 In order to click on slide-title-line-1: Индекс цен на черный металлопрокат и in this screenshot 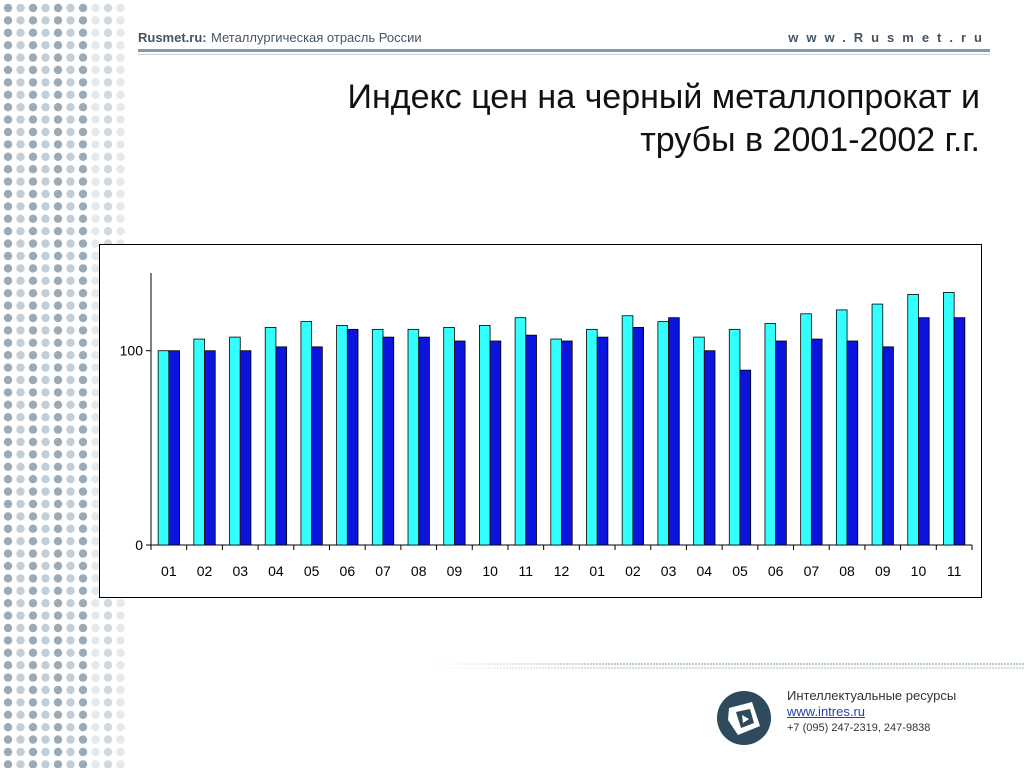, I will do `click(663, 97)`.